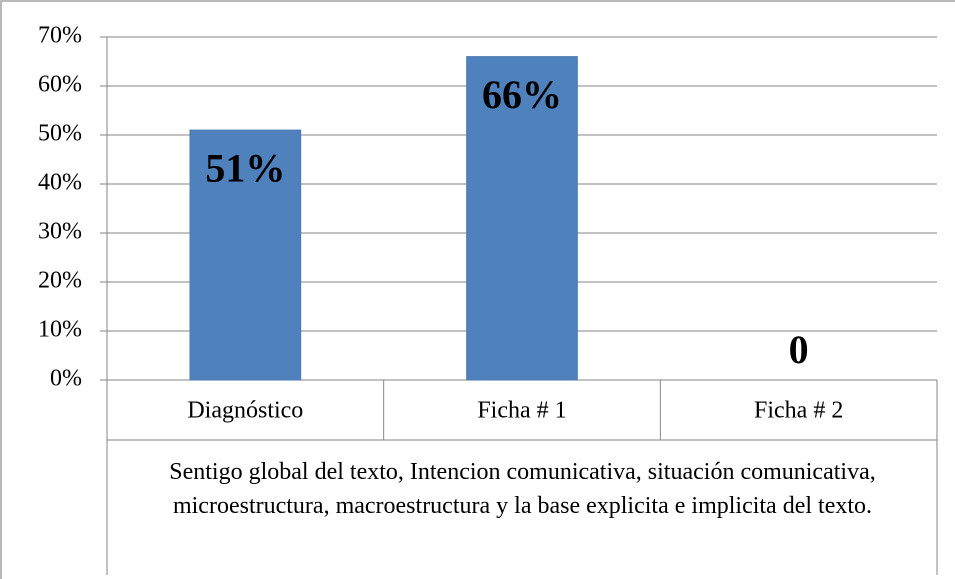  I want to click on data-label: 66%, so click(522, 94).